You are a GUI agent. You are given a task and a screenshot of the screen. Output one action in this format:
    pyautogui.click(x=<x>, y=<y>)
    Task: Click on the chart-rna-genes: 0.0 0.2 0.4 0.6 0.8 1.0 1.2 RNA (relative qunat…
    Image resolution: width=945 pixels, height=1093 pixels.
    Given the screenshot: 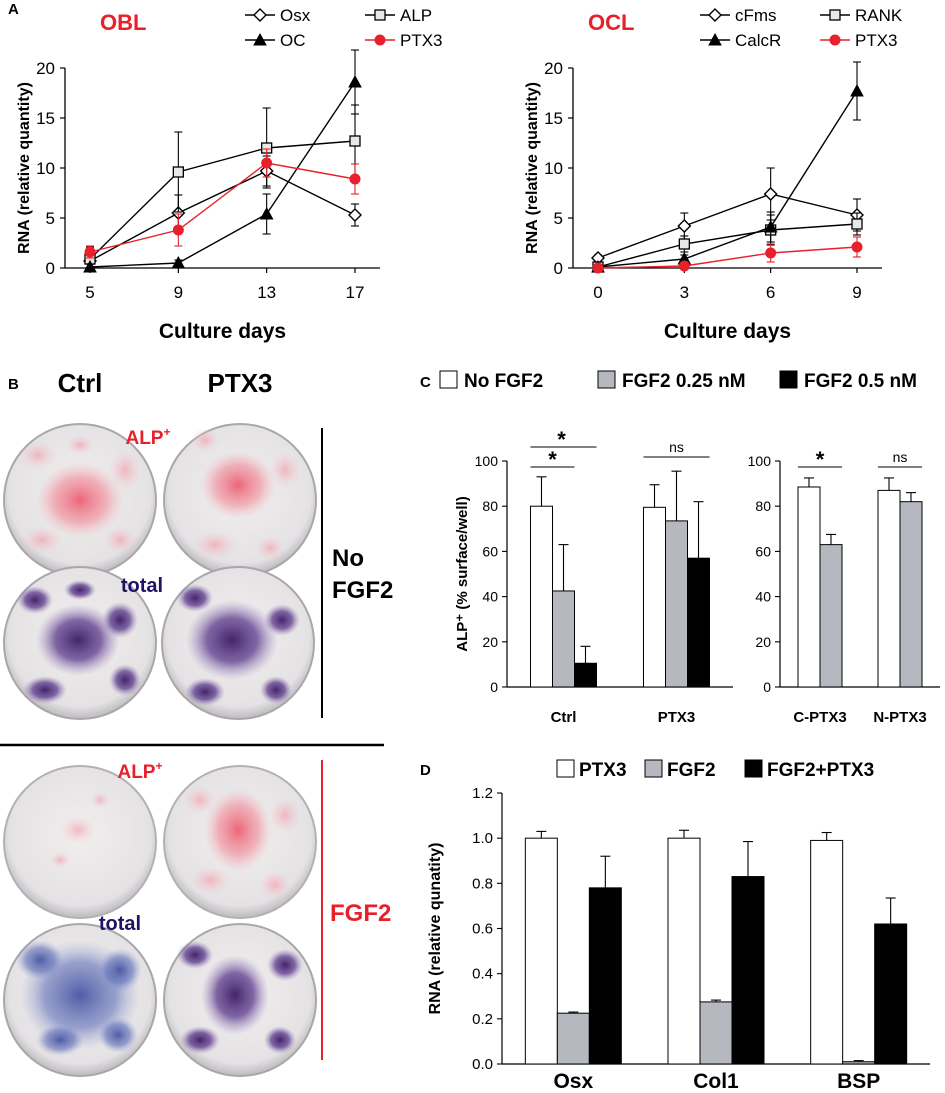 What is the action you would take?
    pyautogui.click(x=678, y=939)
    